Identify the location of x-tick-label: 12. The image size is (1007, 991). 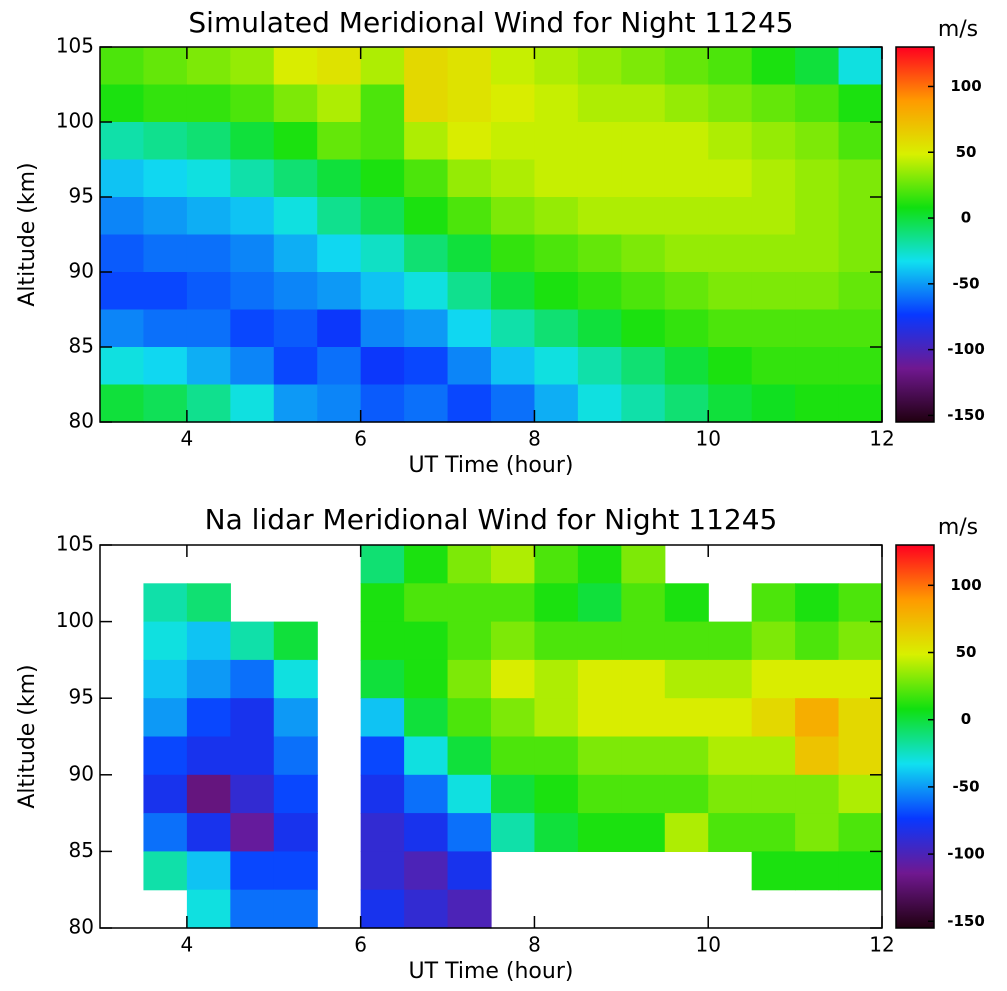
(881, 439).